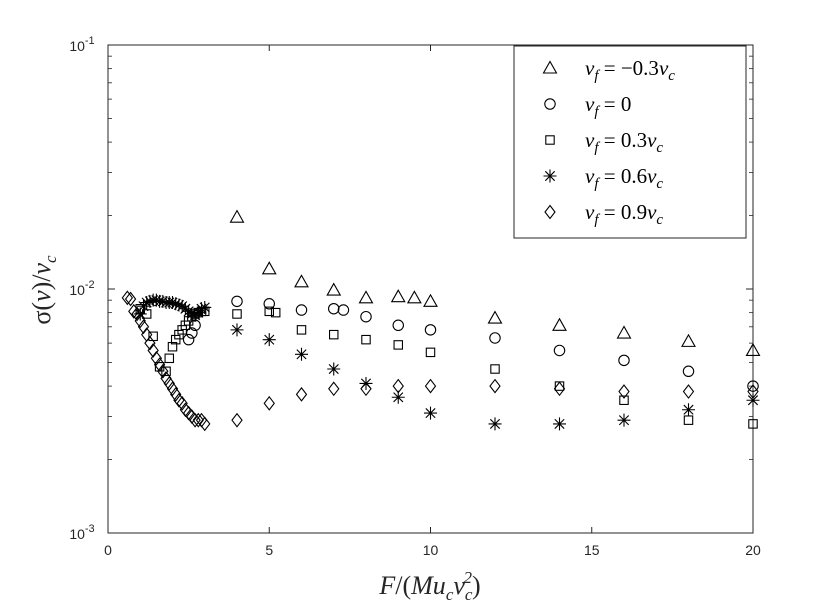  What do you see at coordinates (450, 594) in the screenshot?
I see `x-title-sub: c` at bounding box center [450, 594].